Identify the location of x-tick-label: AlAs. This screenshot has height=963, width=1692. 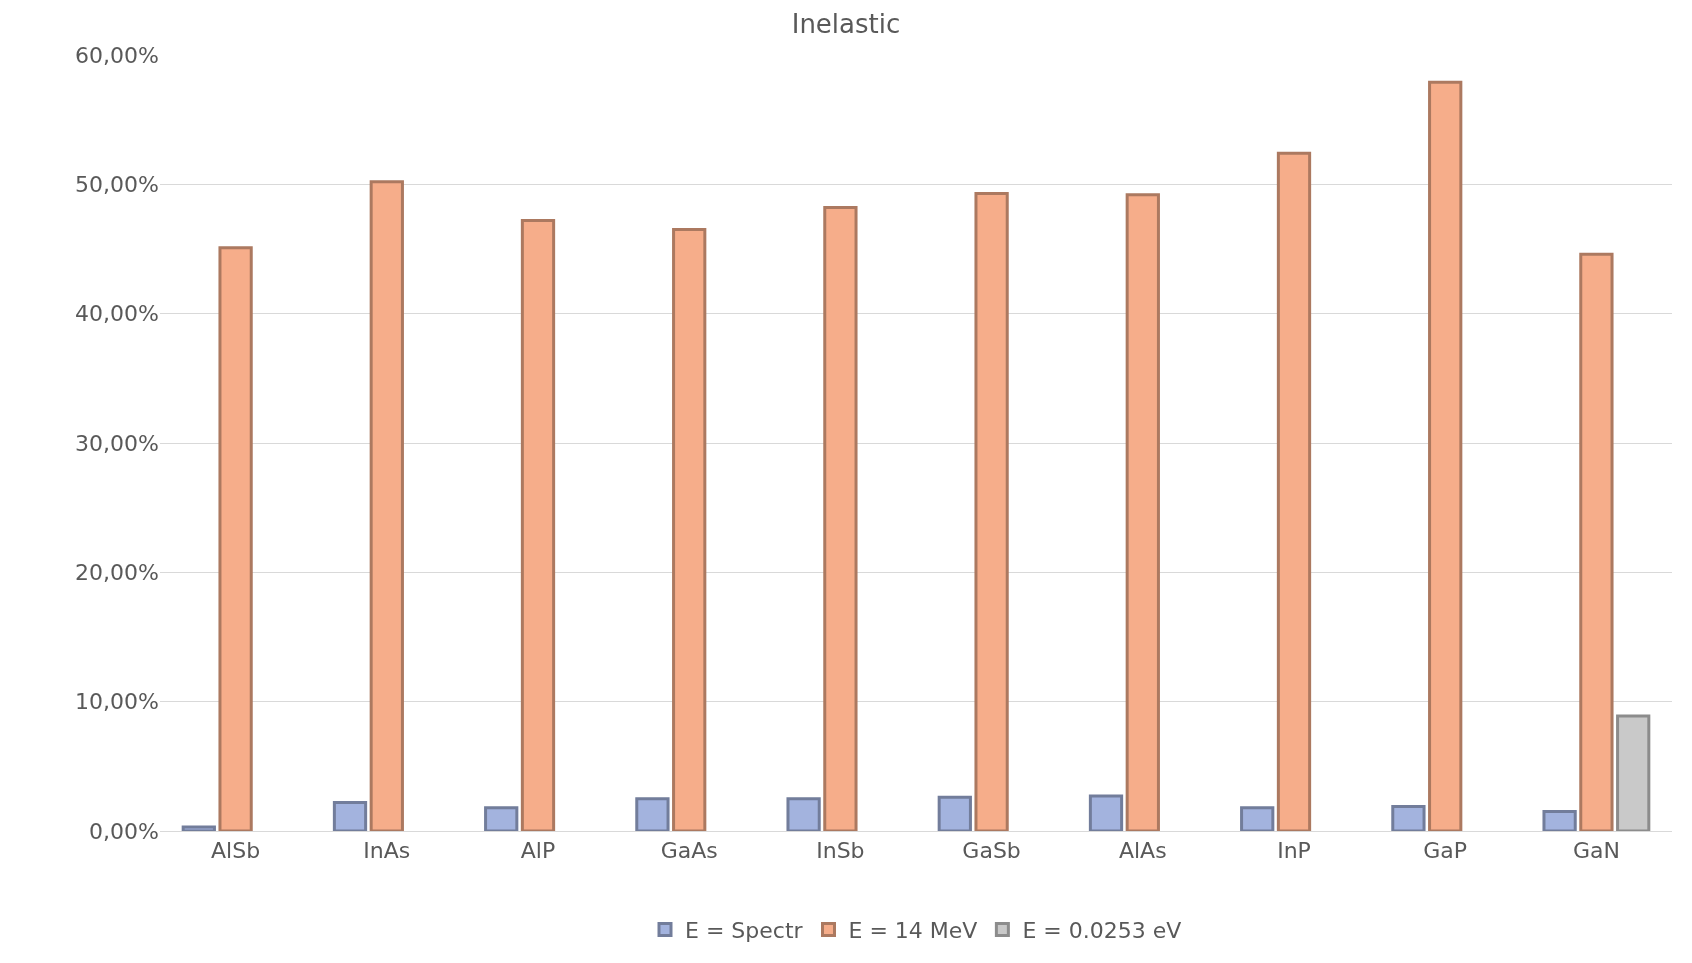
(1142, 851).